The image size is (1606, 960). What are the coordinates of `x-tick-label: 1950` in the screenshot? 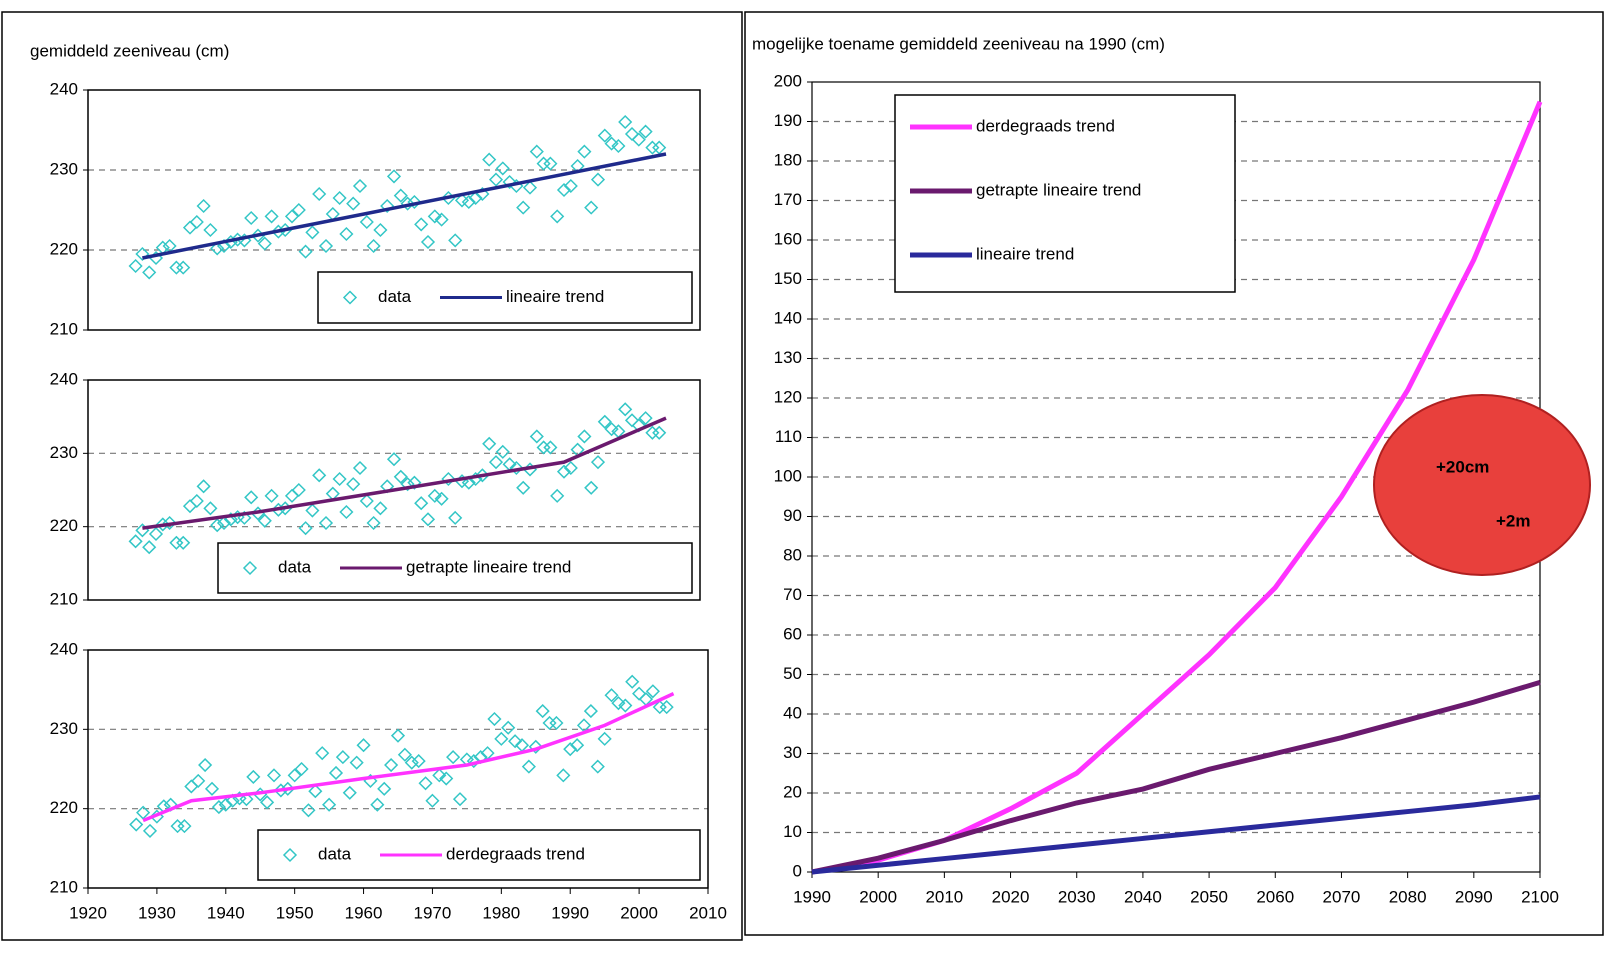 It's located at (295, 912).